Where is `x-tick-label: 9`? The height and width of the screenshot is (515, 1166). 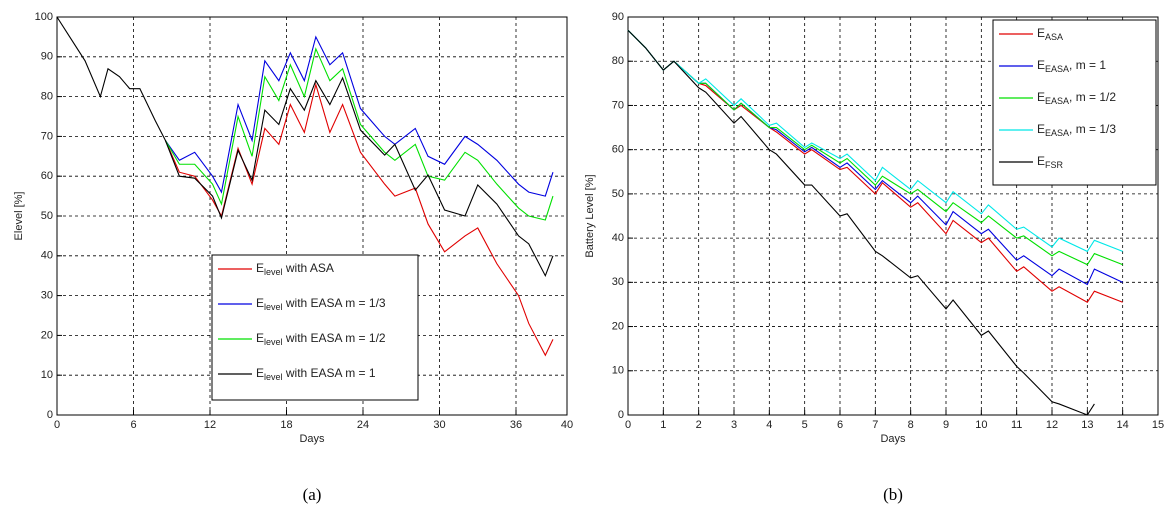
x-tick-label: 9 is located at coordinates (946, 425).